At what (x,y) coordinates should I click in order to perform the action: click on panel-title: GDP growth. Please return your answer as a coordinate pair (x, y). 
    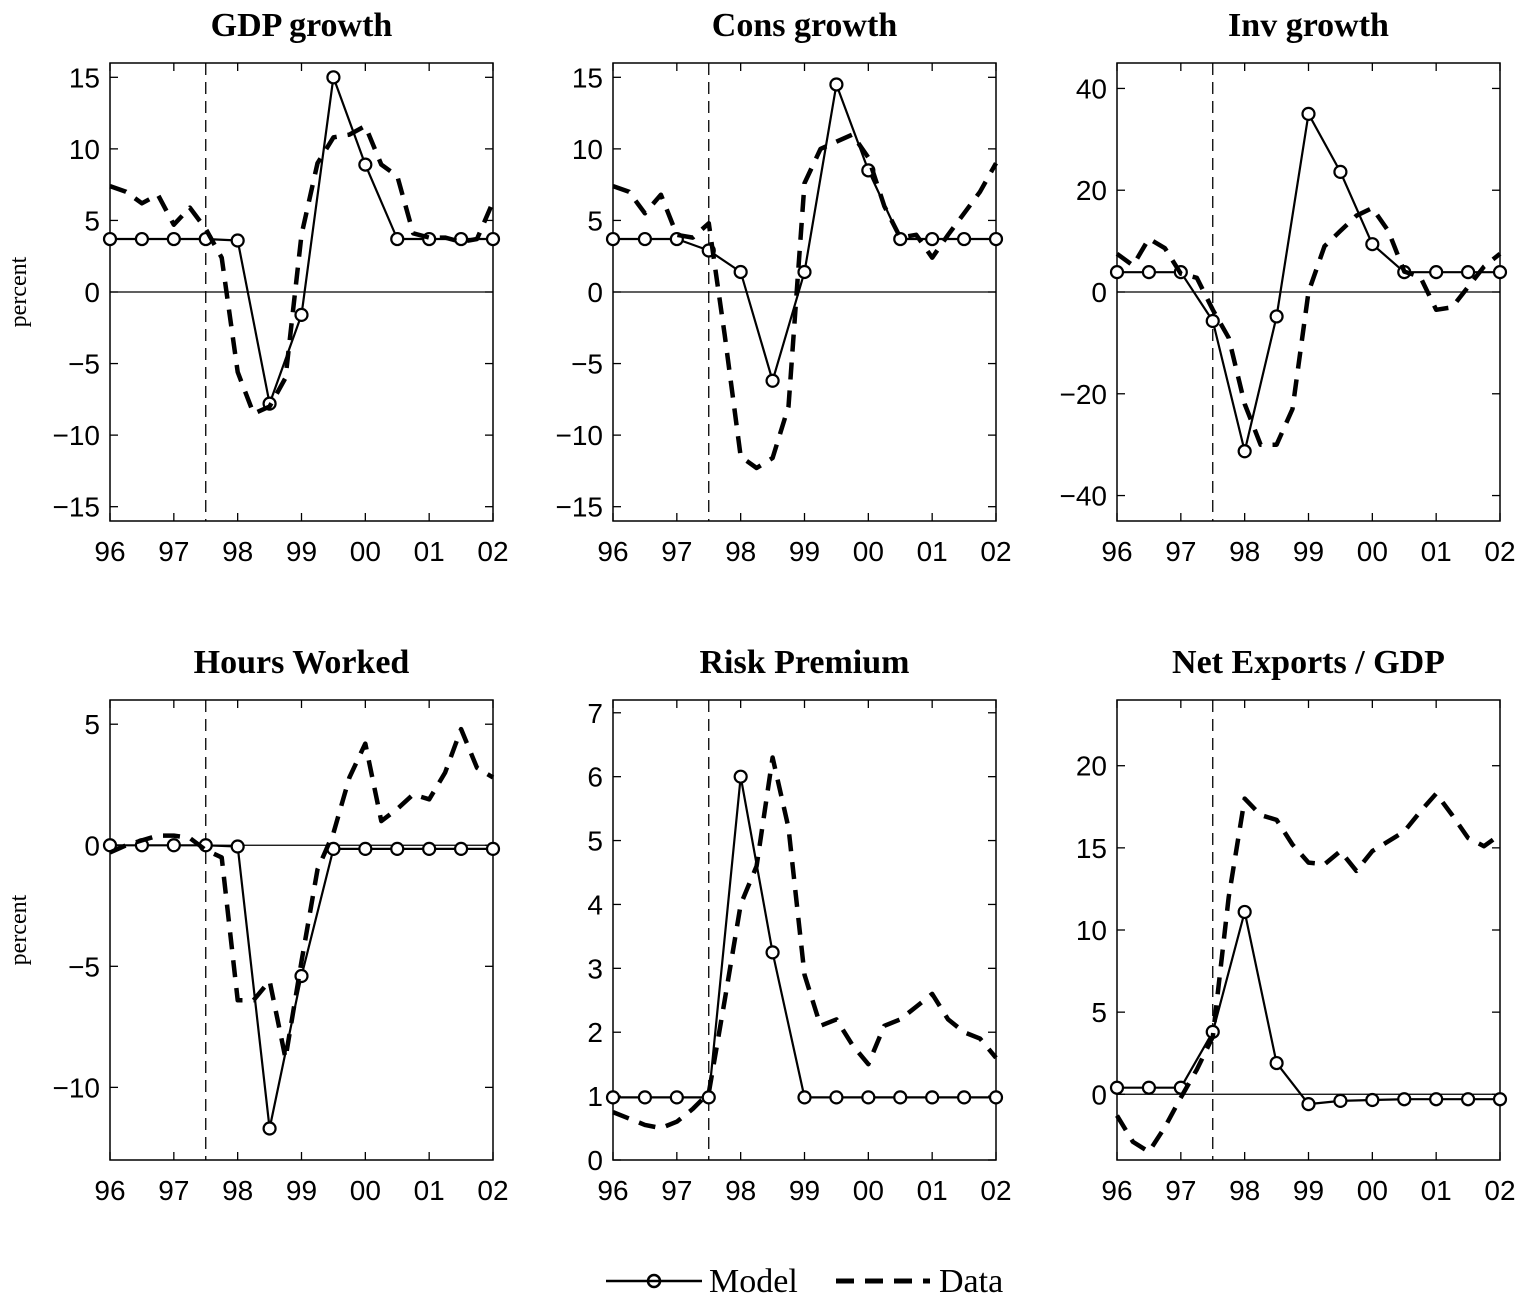
    Looking at the image, I should click on (302, 25).